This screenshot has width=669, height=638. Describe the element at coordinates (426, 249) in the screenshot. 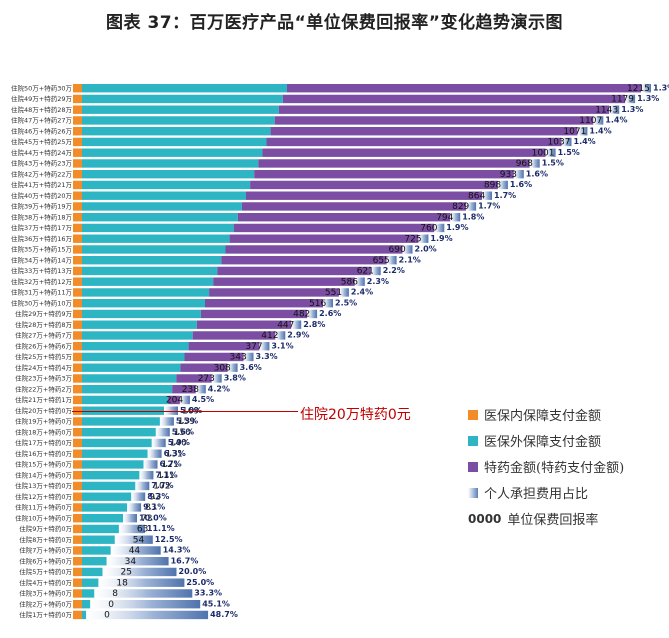

I see `personal-share-label: 2.0%` at that location.